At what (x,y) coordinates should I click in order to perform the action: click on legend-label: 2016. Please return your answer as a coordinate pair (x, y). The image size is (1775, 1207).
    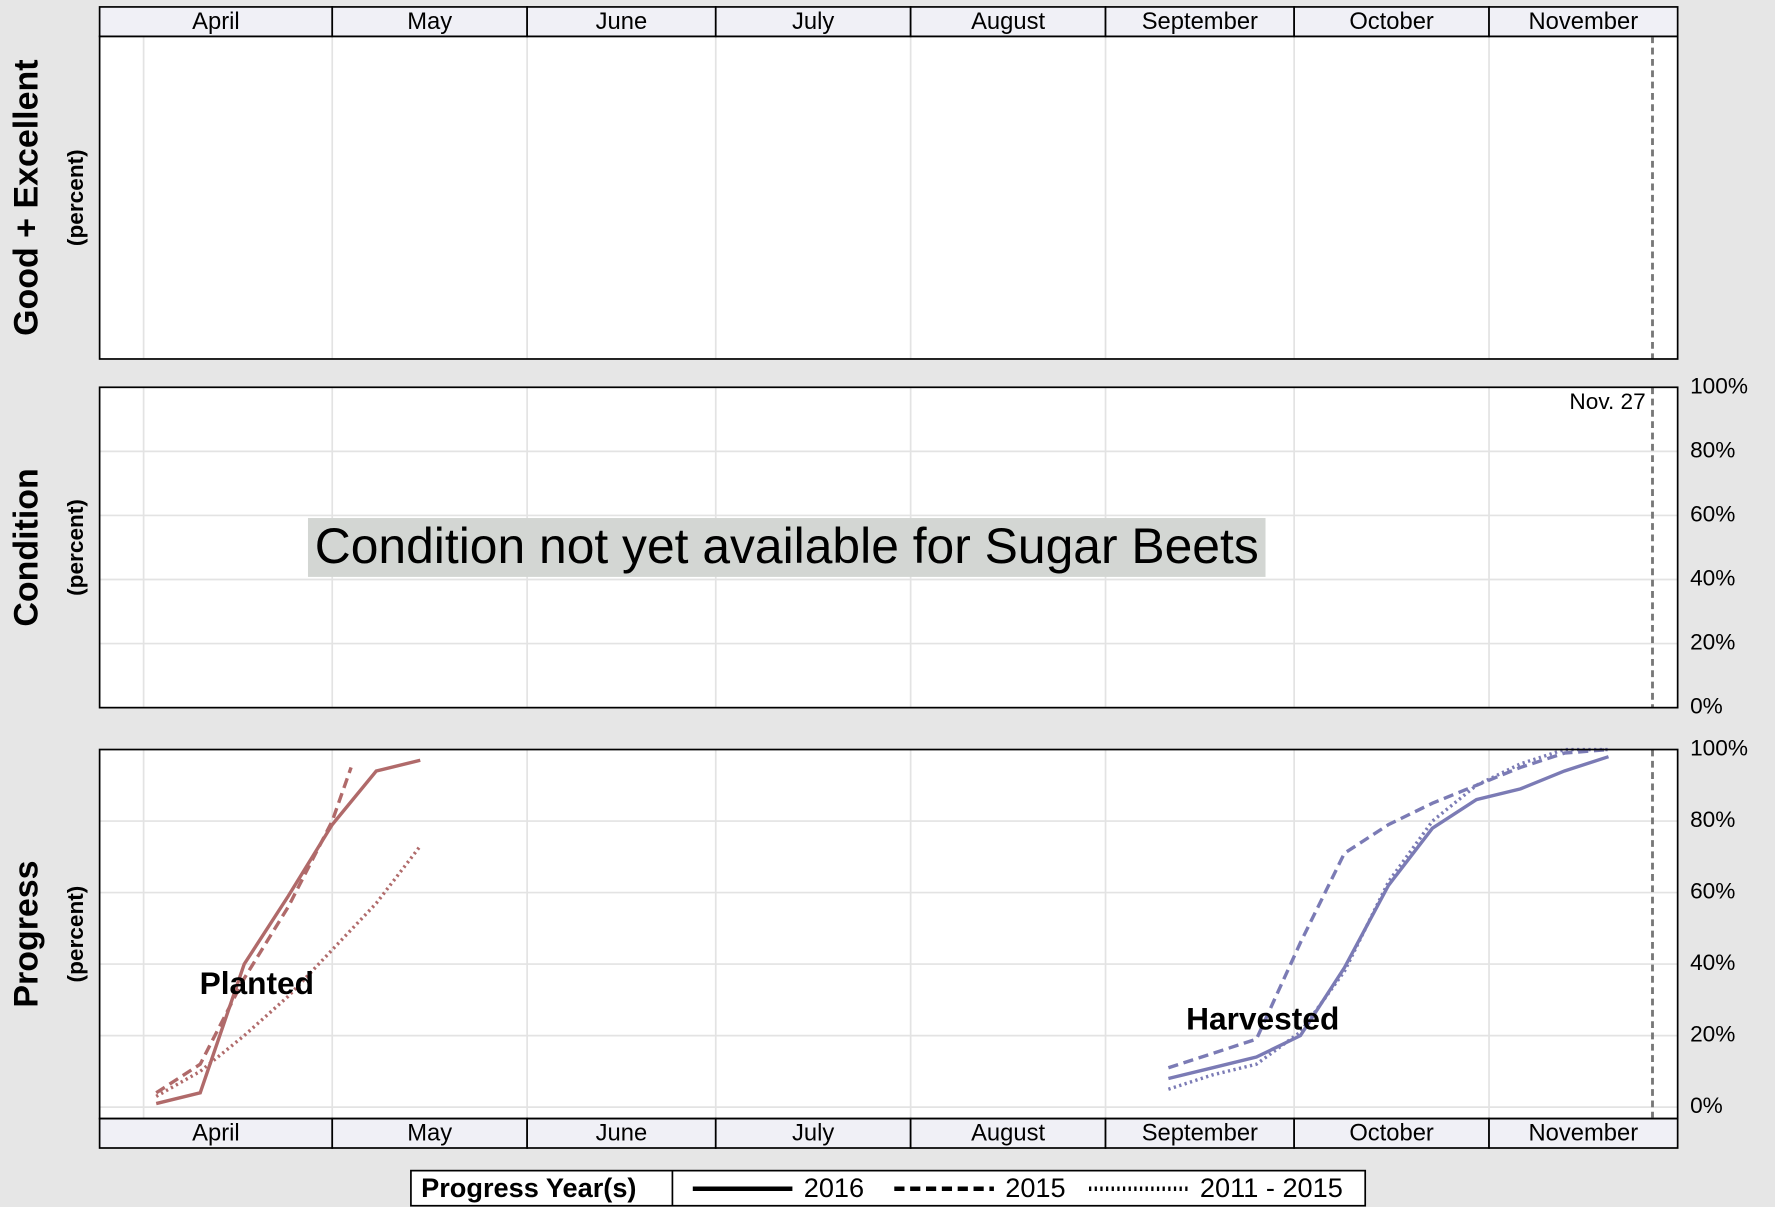
    Looking at the image, I should click on (834, 1187).